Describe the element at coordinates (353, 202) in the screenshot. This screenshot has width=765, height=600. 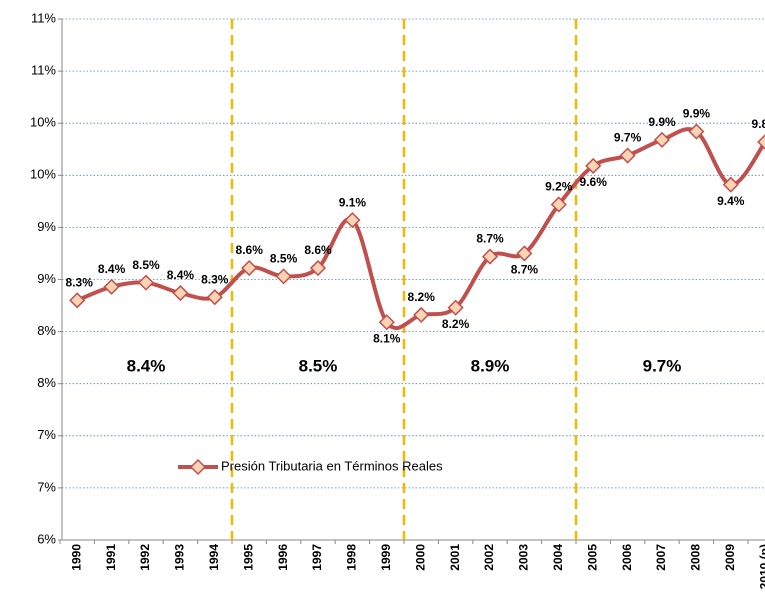
I see `data-label: 9.1%` at that location.